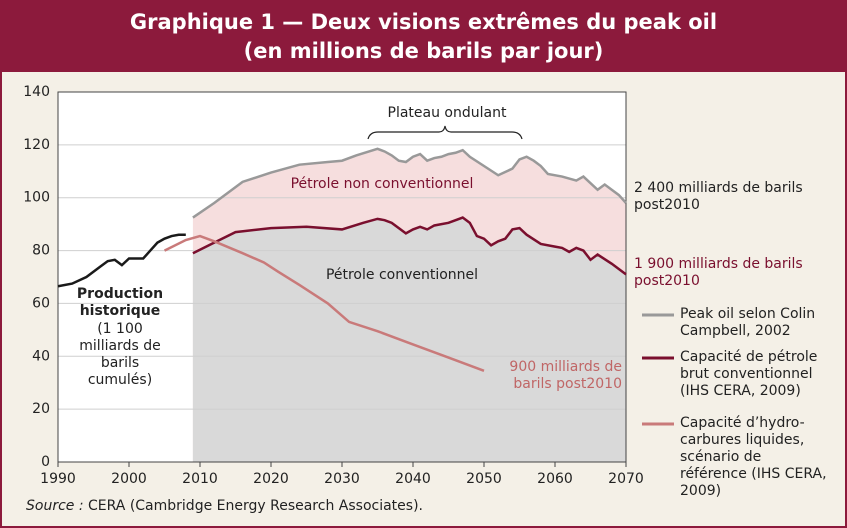 This screenshot has width=847, height=528. Describe the element at coordinates (41, 356) in the screenshot. I see `y-tick-label: 40` at that location.